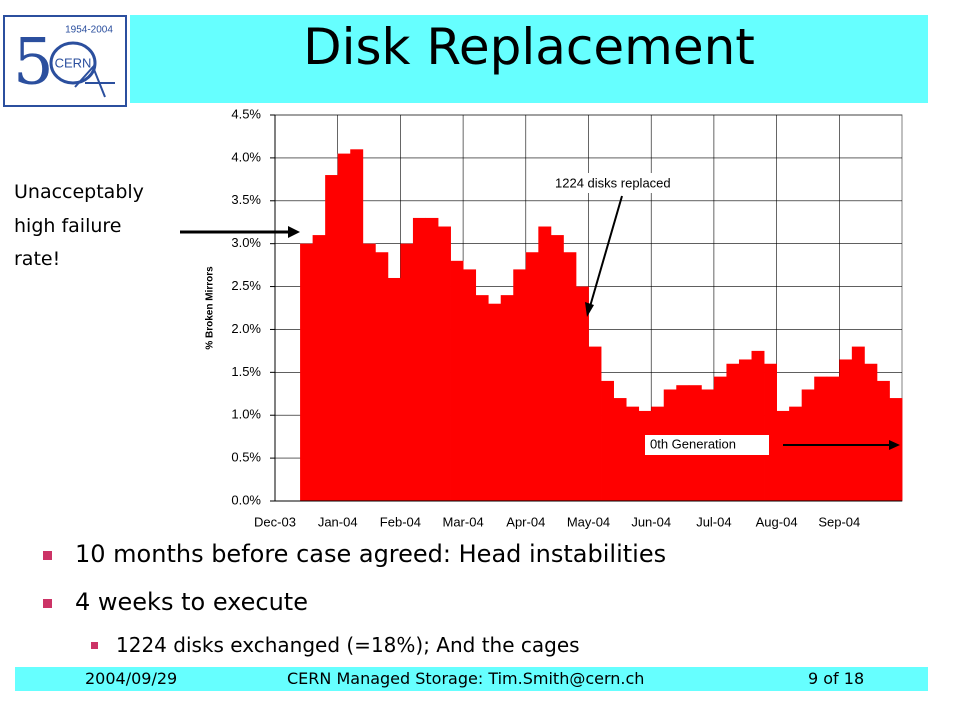 Image resolution: width=960 pixels, height=720 pixels. What do you see at coordinates (836, 678) in the screenshot?
I see `footer-page: 9 of 18` at bounding box center [836, 678].